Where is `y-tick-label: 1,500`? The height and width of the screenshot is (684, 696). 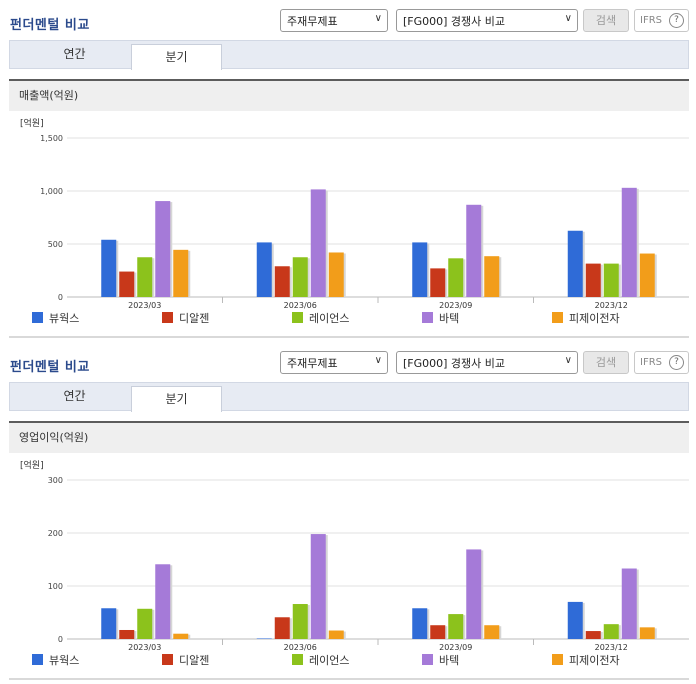 y-tick-label: 1,500 is located at coordinates (51, 138).